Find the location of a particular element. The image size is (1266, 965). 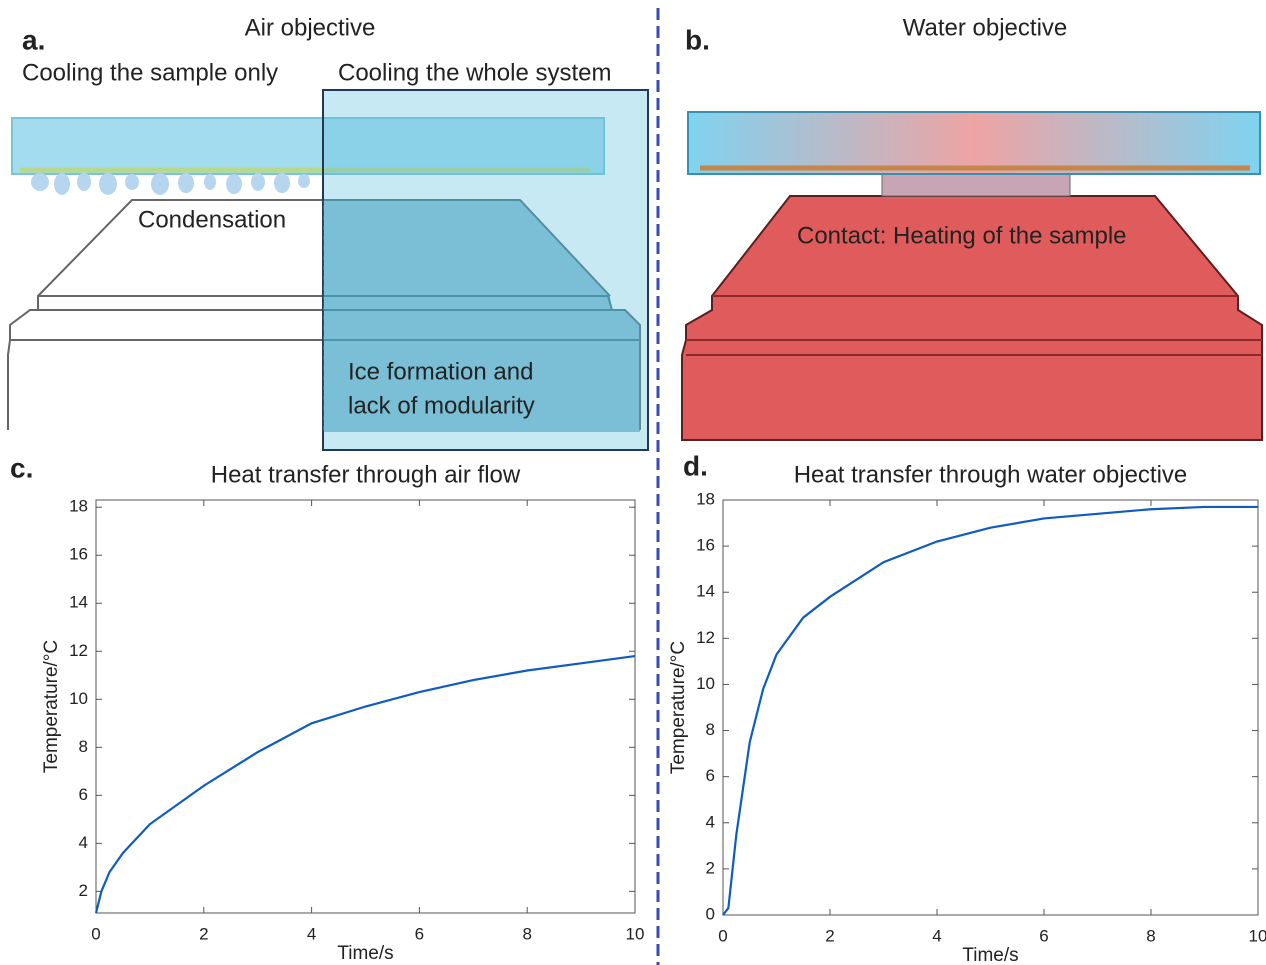

immersion-water is located at coordinates (976, 184).